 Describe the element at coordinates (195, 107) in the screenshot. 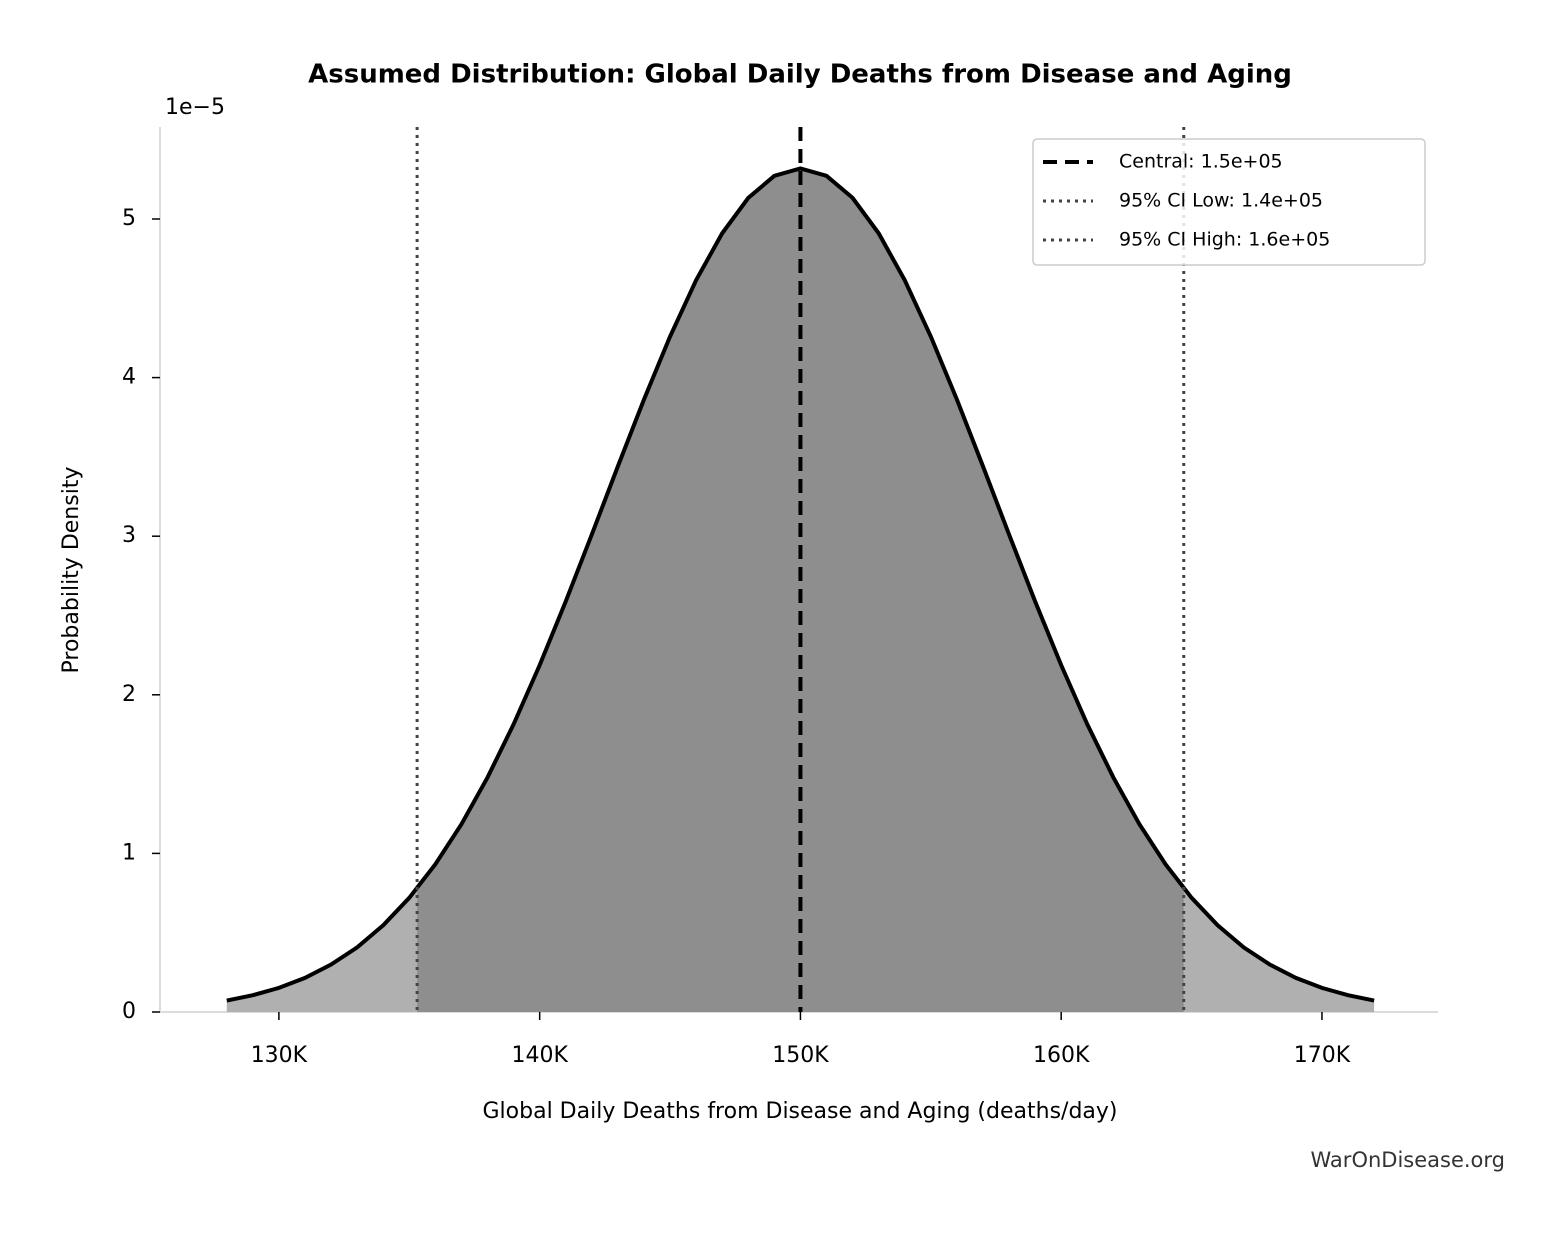

I see `y-offset-label: 1e−5` at that location.